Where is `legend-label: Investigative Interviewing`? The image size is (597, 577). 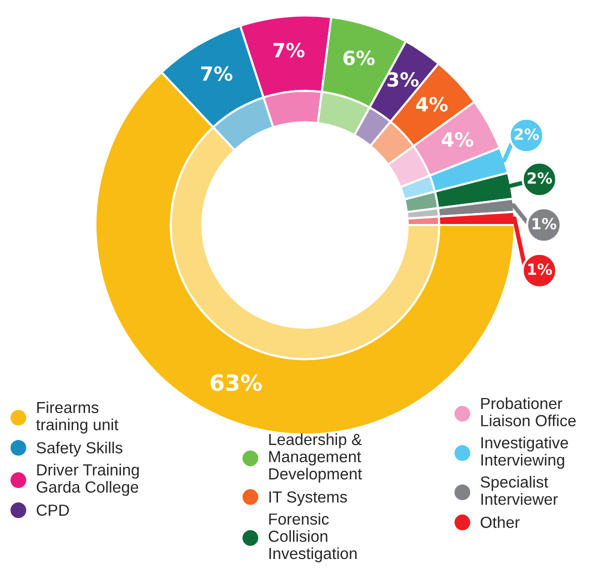
legend-label: Investigative Interviewing is located at coordinates (524, 452).